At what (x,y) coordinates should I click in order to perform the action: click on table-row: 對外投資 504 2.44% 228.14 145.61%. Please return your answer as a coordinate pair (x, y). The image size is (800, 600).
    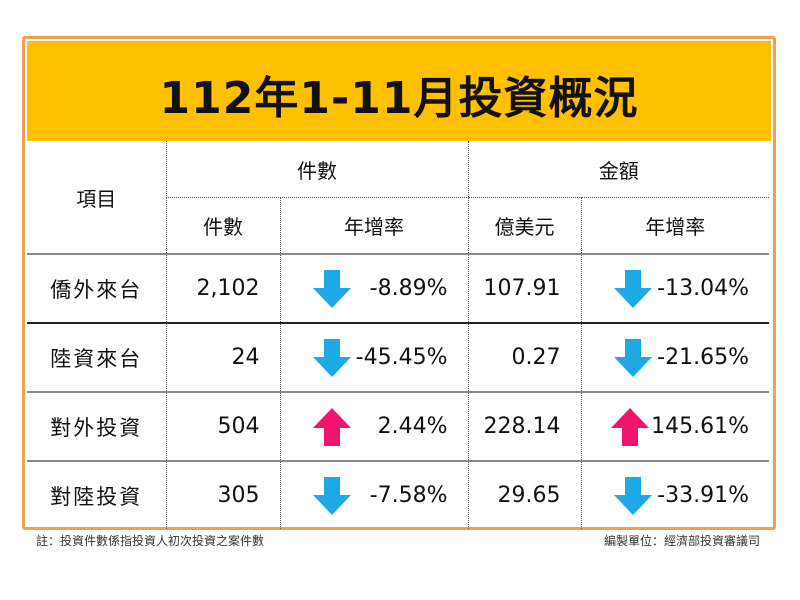
    Looking at the image, I should click on (398, 427).